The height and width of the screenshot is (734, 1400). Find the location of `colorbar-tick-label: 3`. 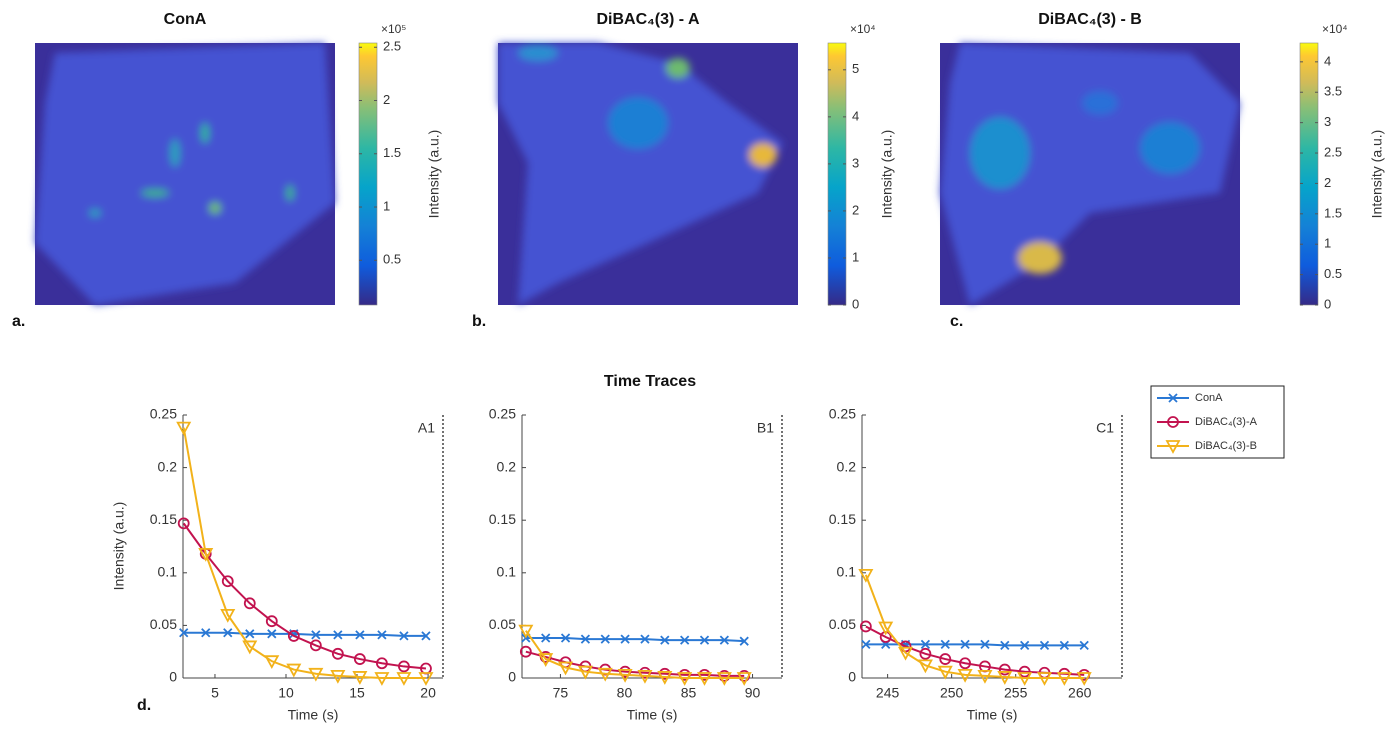

colorbar-tick-label: 3 is located at coordinates (1327, 121).